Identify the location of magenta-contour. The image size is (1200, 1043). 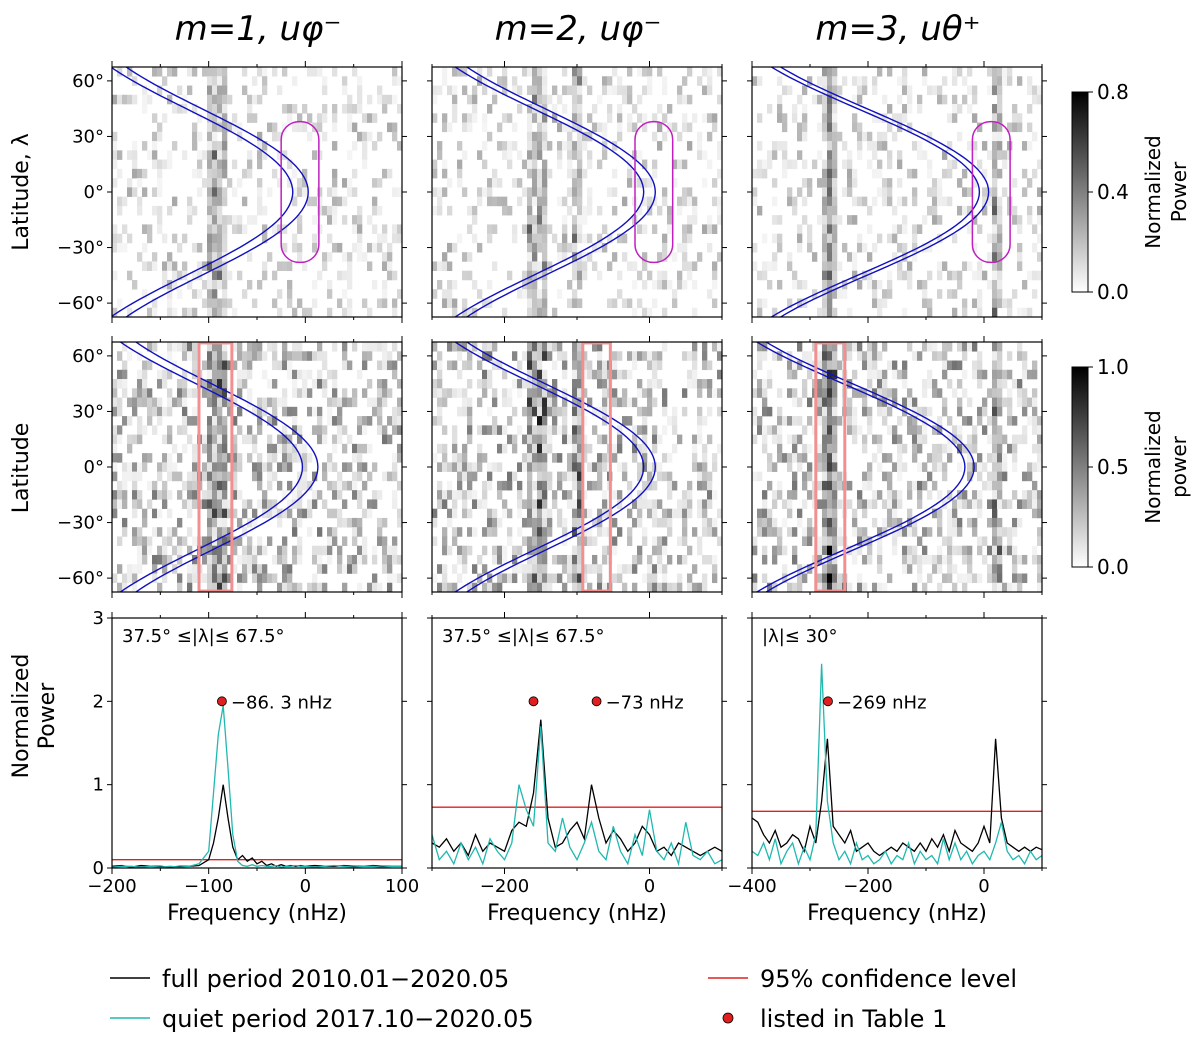
(300, 192).